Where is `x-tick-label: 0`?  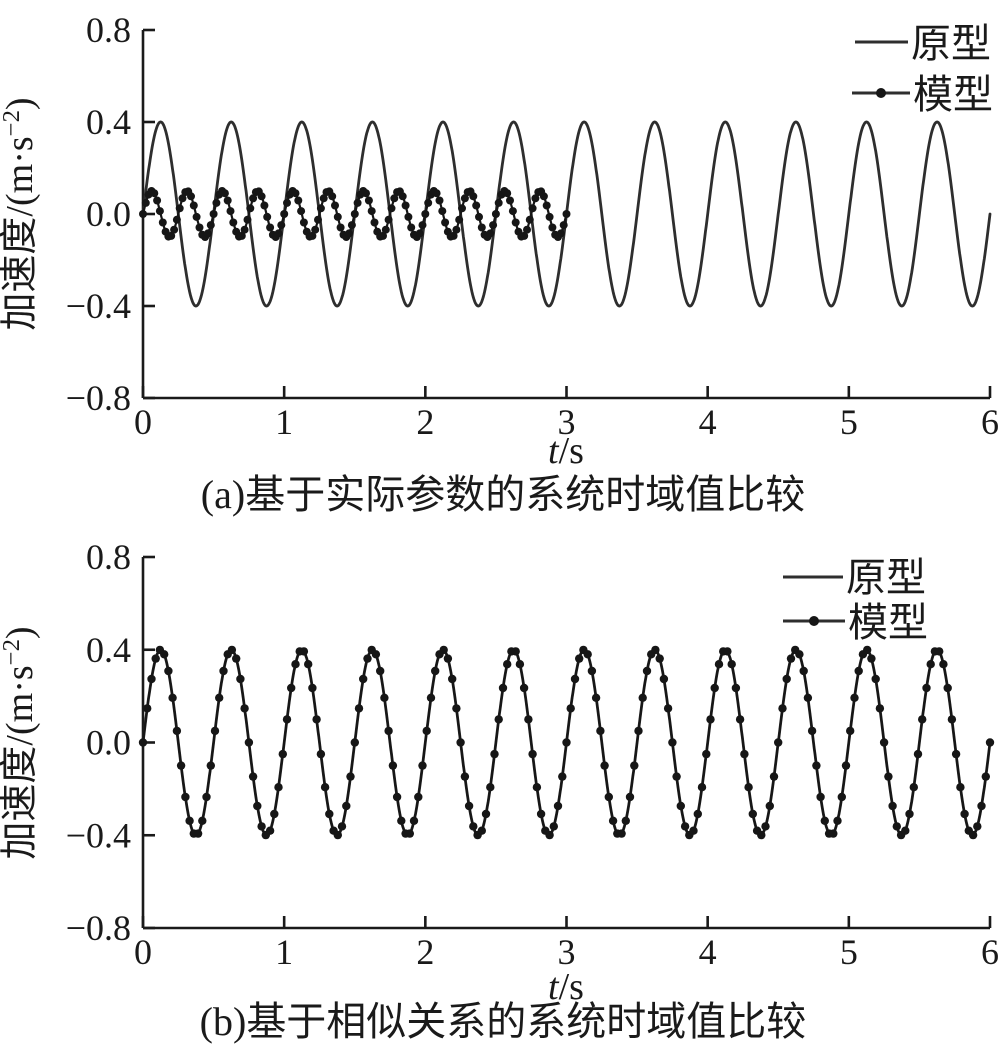
x-tick-label: 0 is located at coordinates (143, 422).